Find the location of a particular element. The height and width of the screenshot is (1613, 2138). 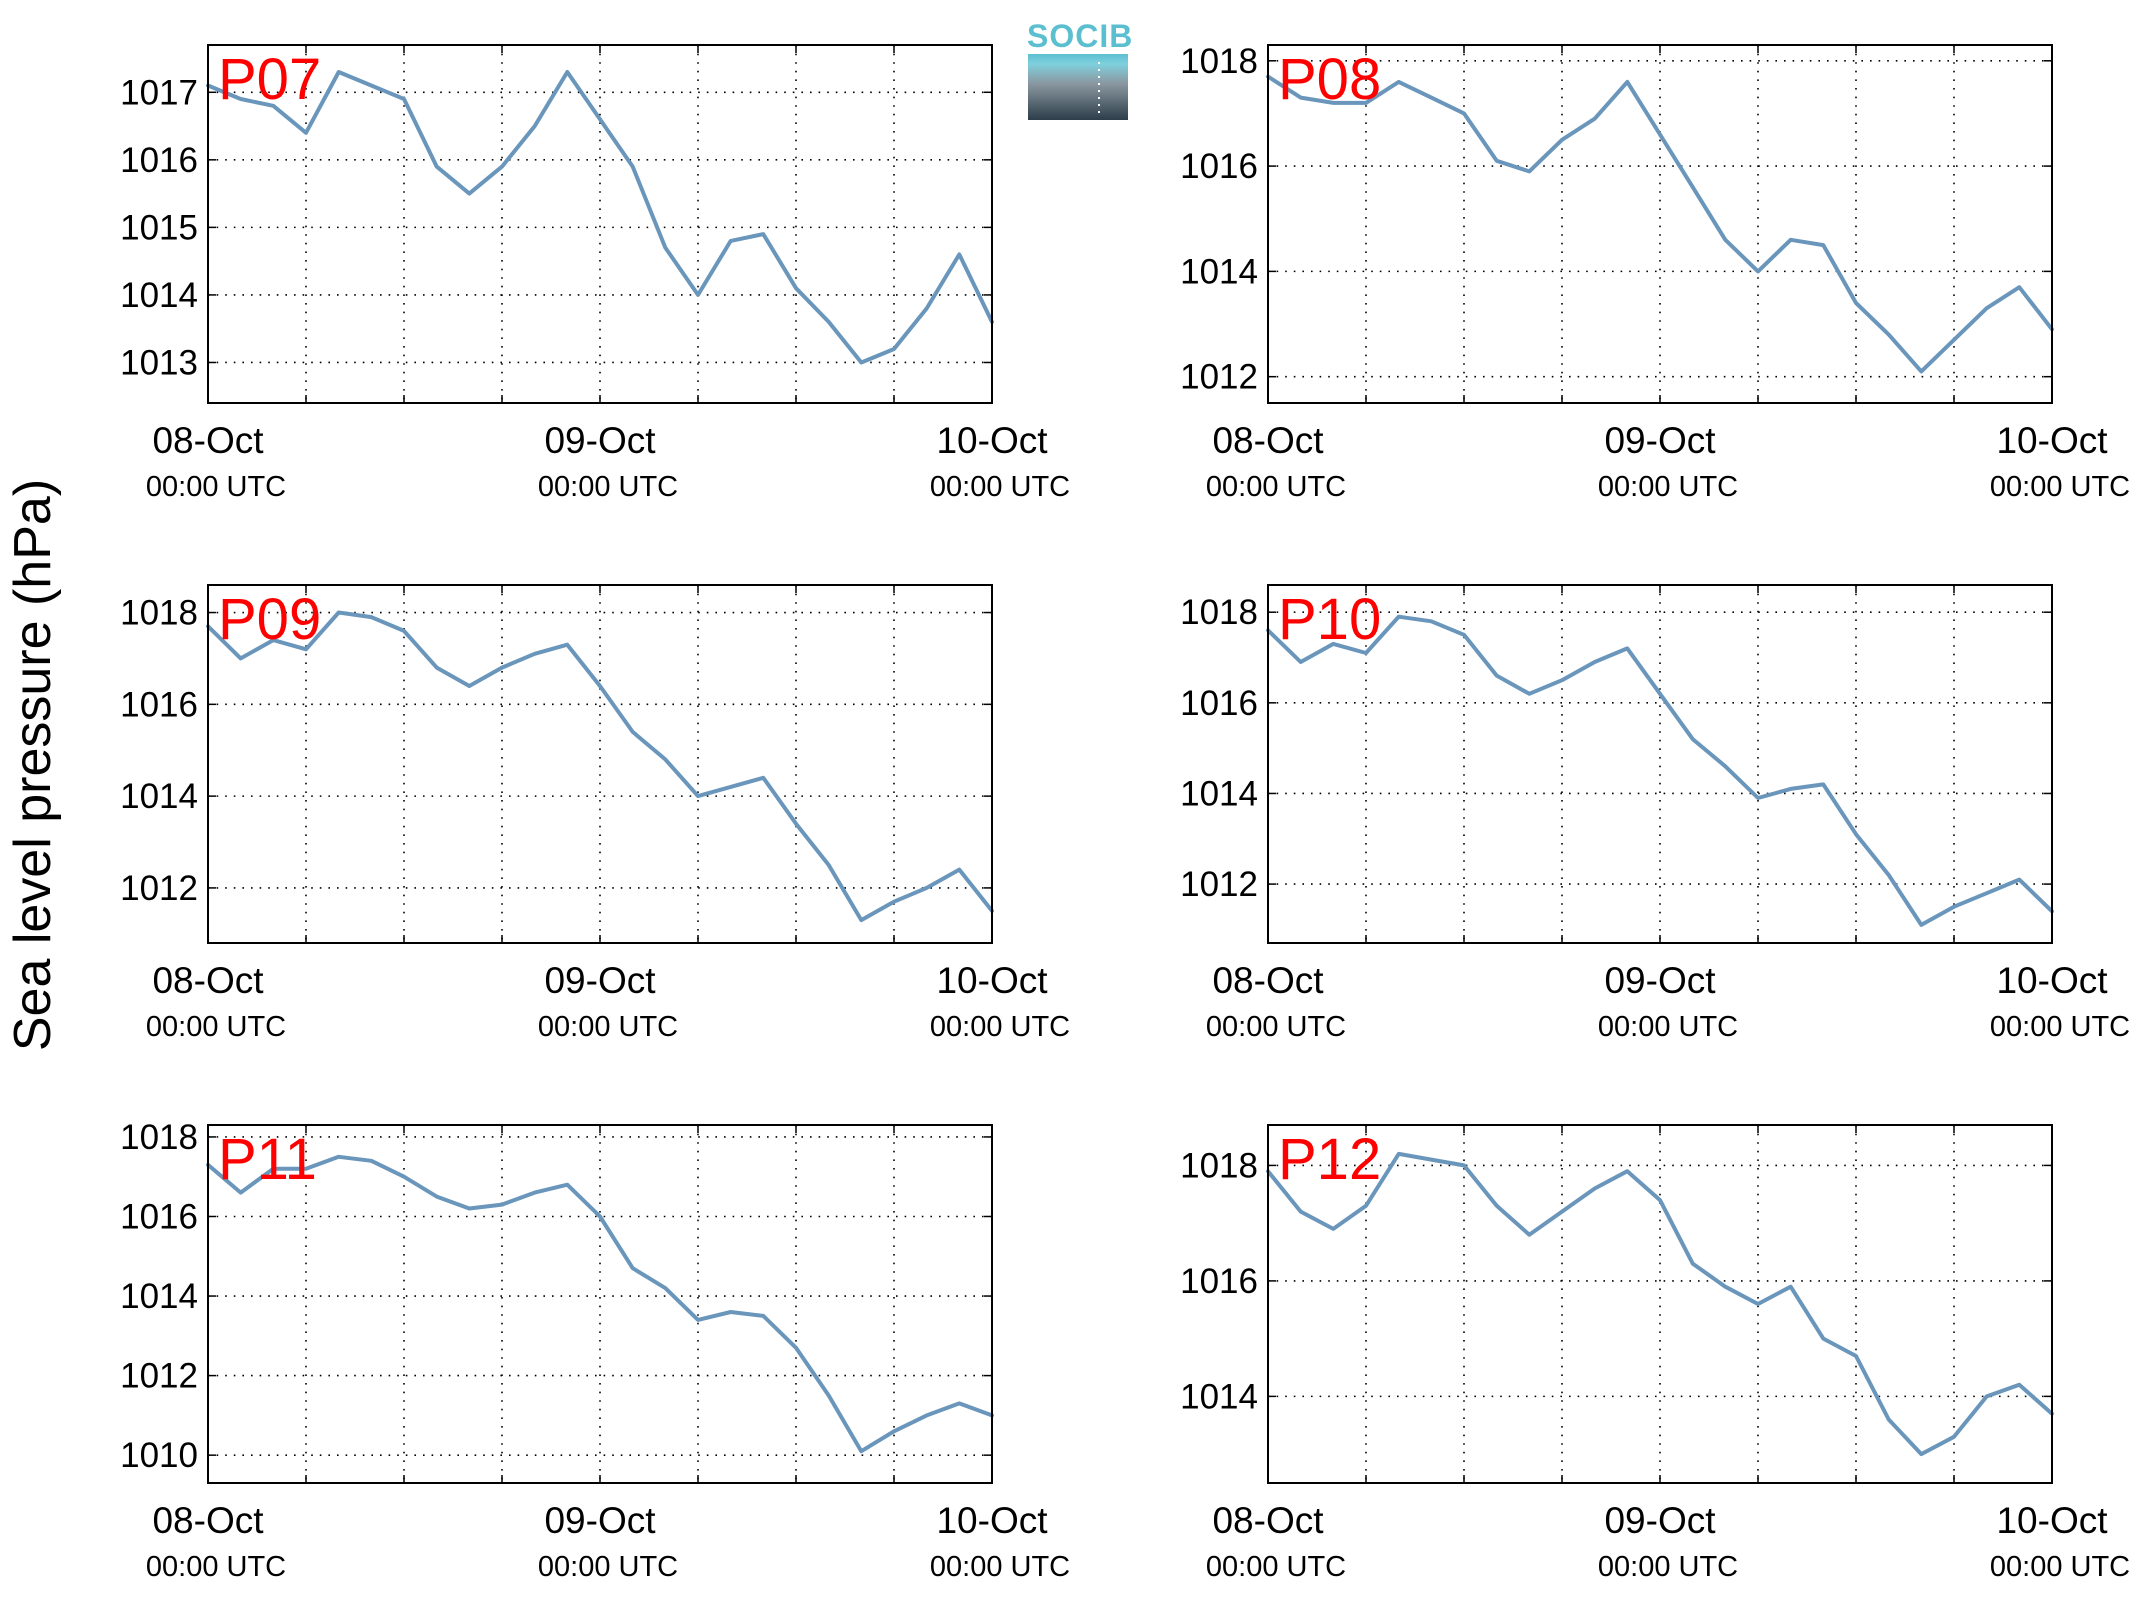

y-tick-label: 1013 is located at coordinates (159, 362).